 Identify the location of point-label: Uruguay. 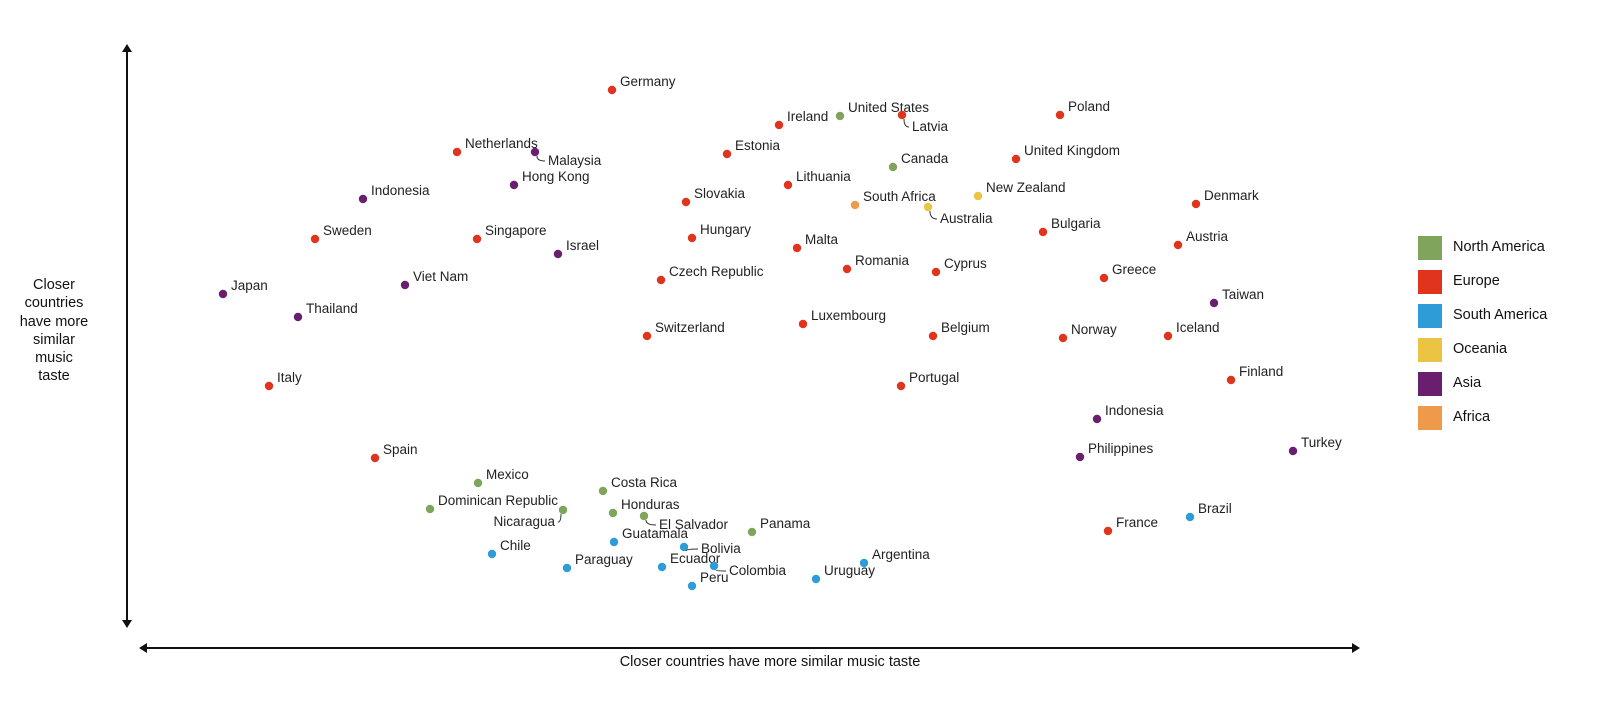
(849, 570).